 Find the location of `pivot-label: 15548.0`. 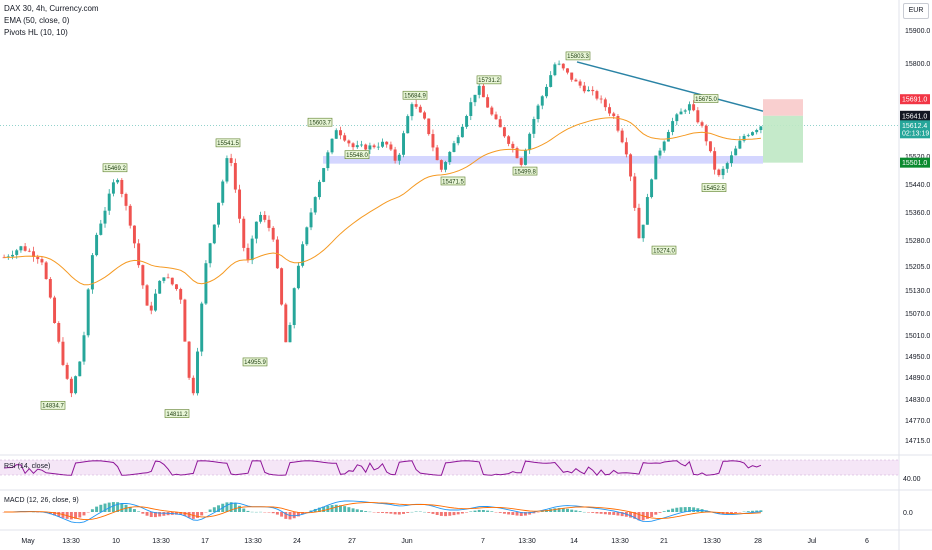

pivot-label: 15548.0 is located at coordinates (357, 154).